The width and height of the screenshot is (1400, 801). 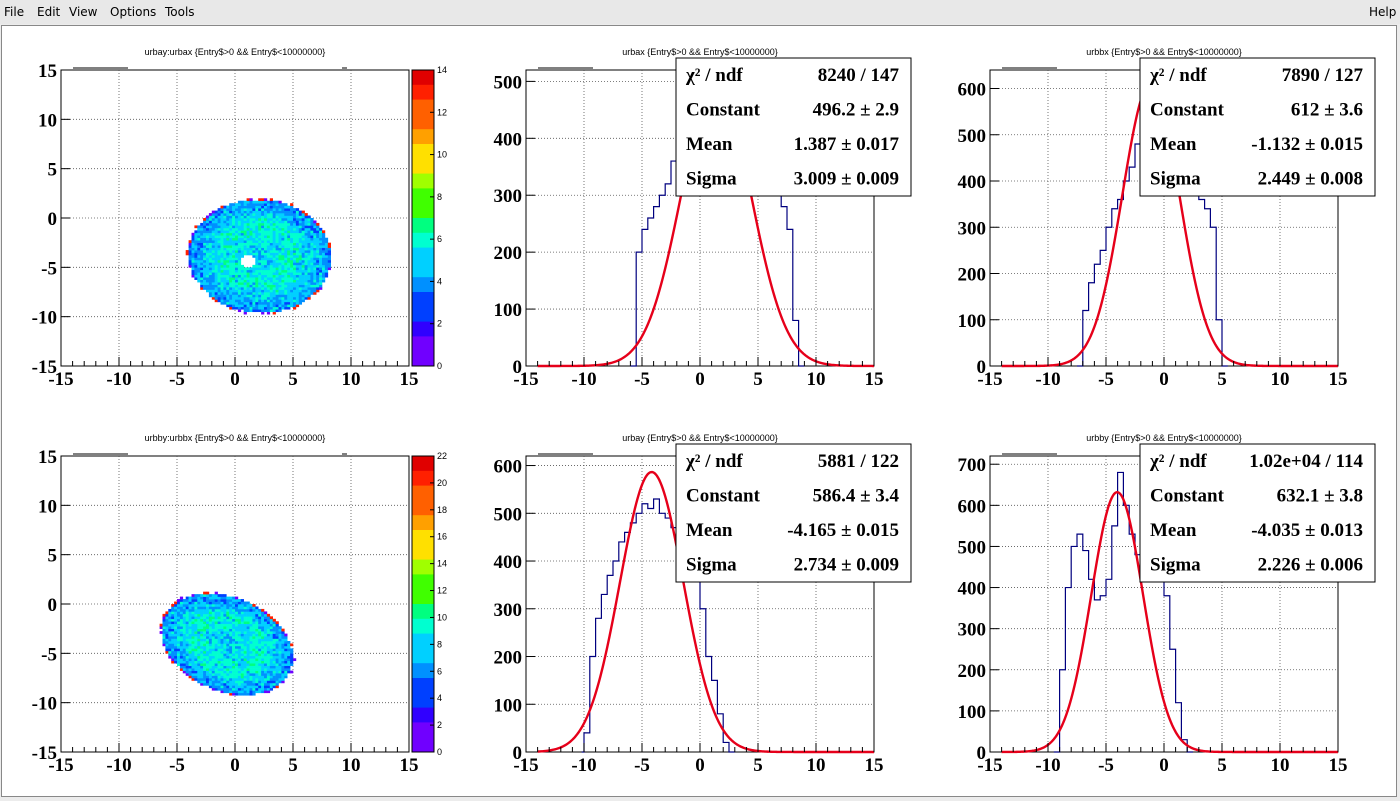 I want to click on y-tick-label: 300, so click(x=508, y=196).